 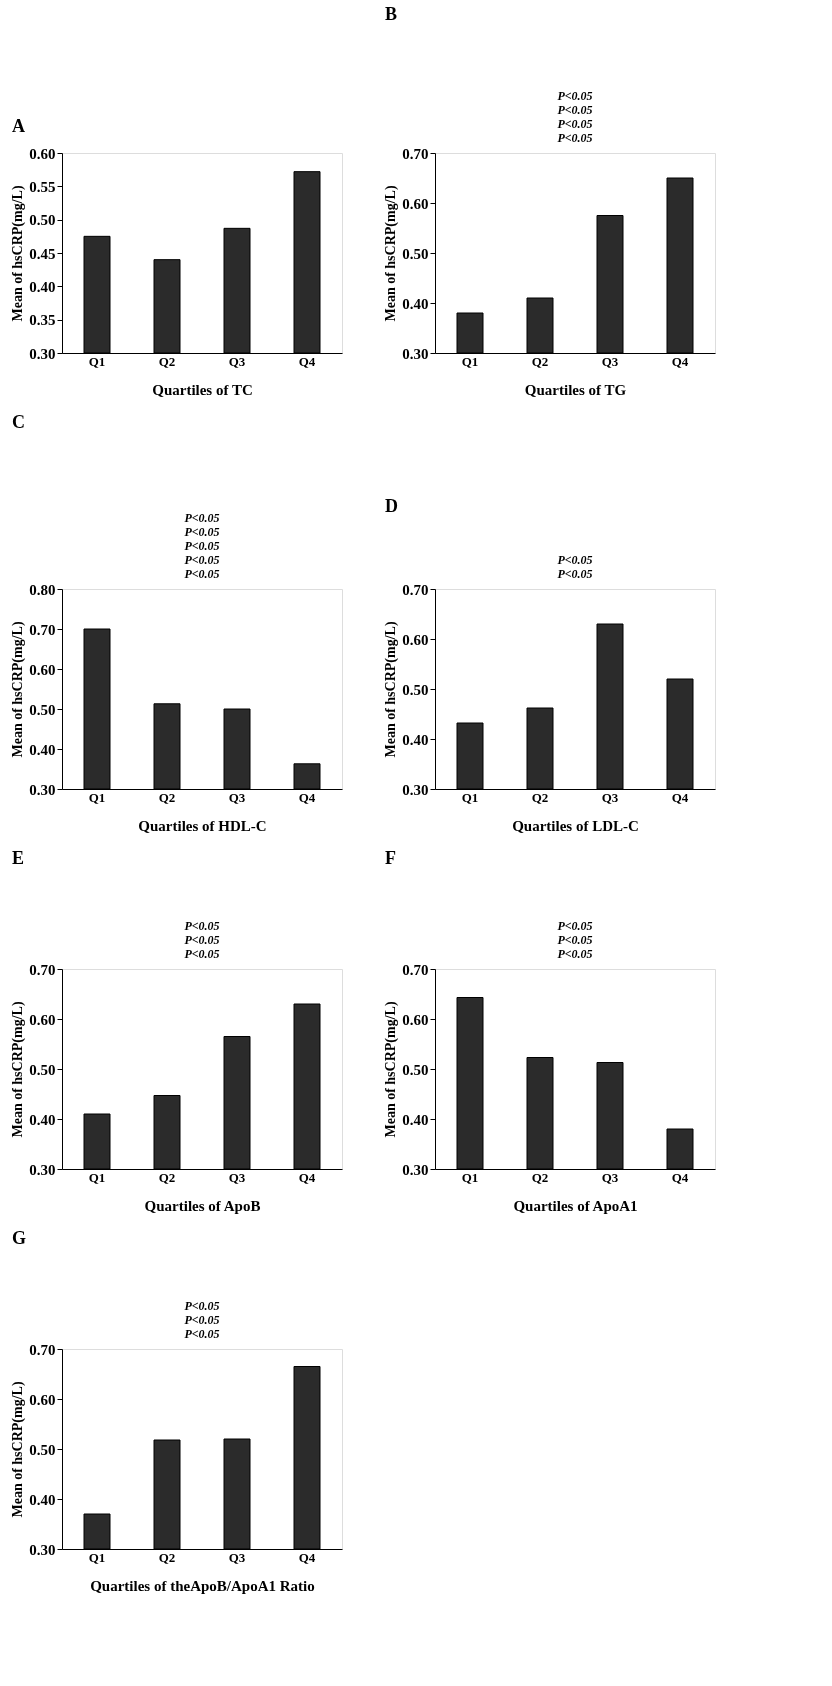 I want to click on y-tick-label: 0.35, so click(x=42, y=320).